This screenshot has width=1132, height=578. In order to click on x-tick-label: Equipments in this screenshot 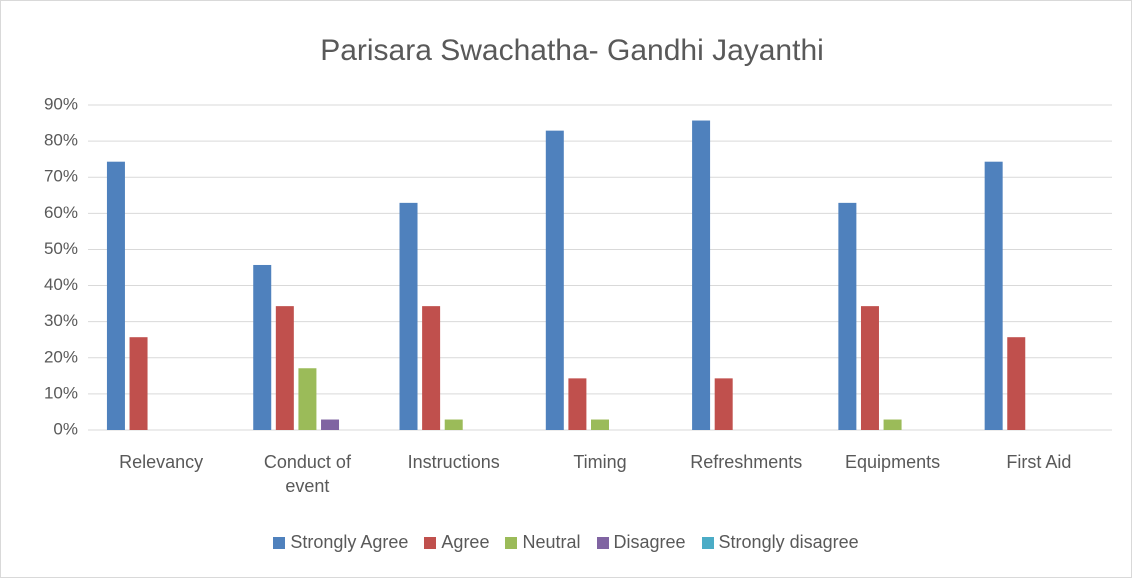, I will do `click(893, 462)`.